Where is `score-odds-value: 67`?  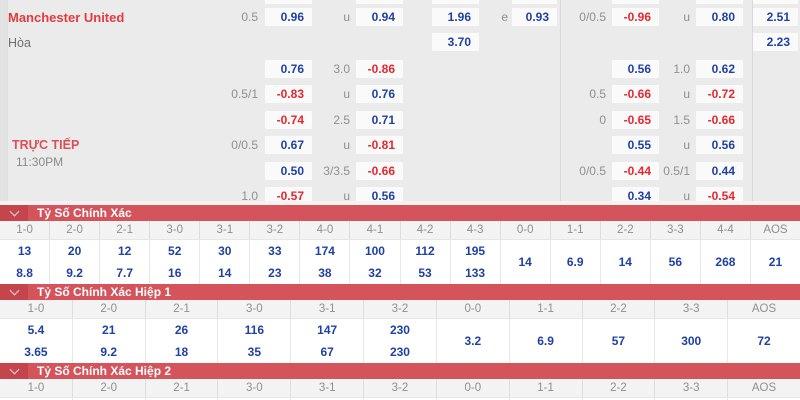
score-odds-value: 67 is located at coordinates (327, 352).